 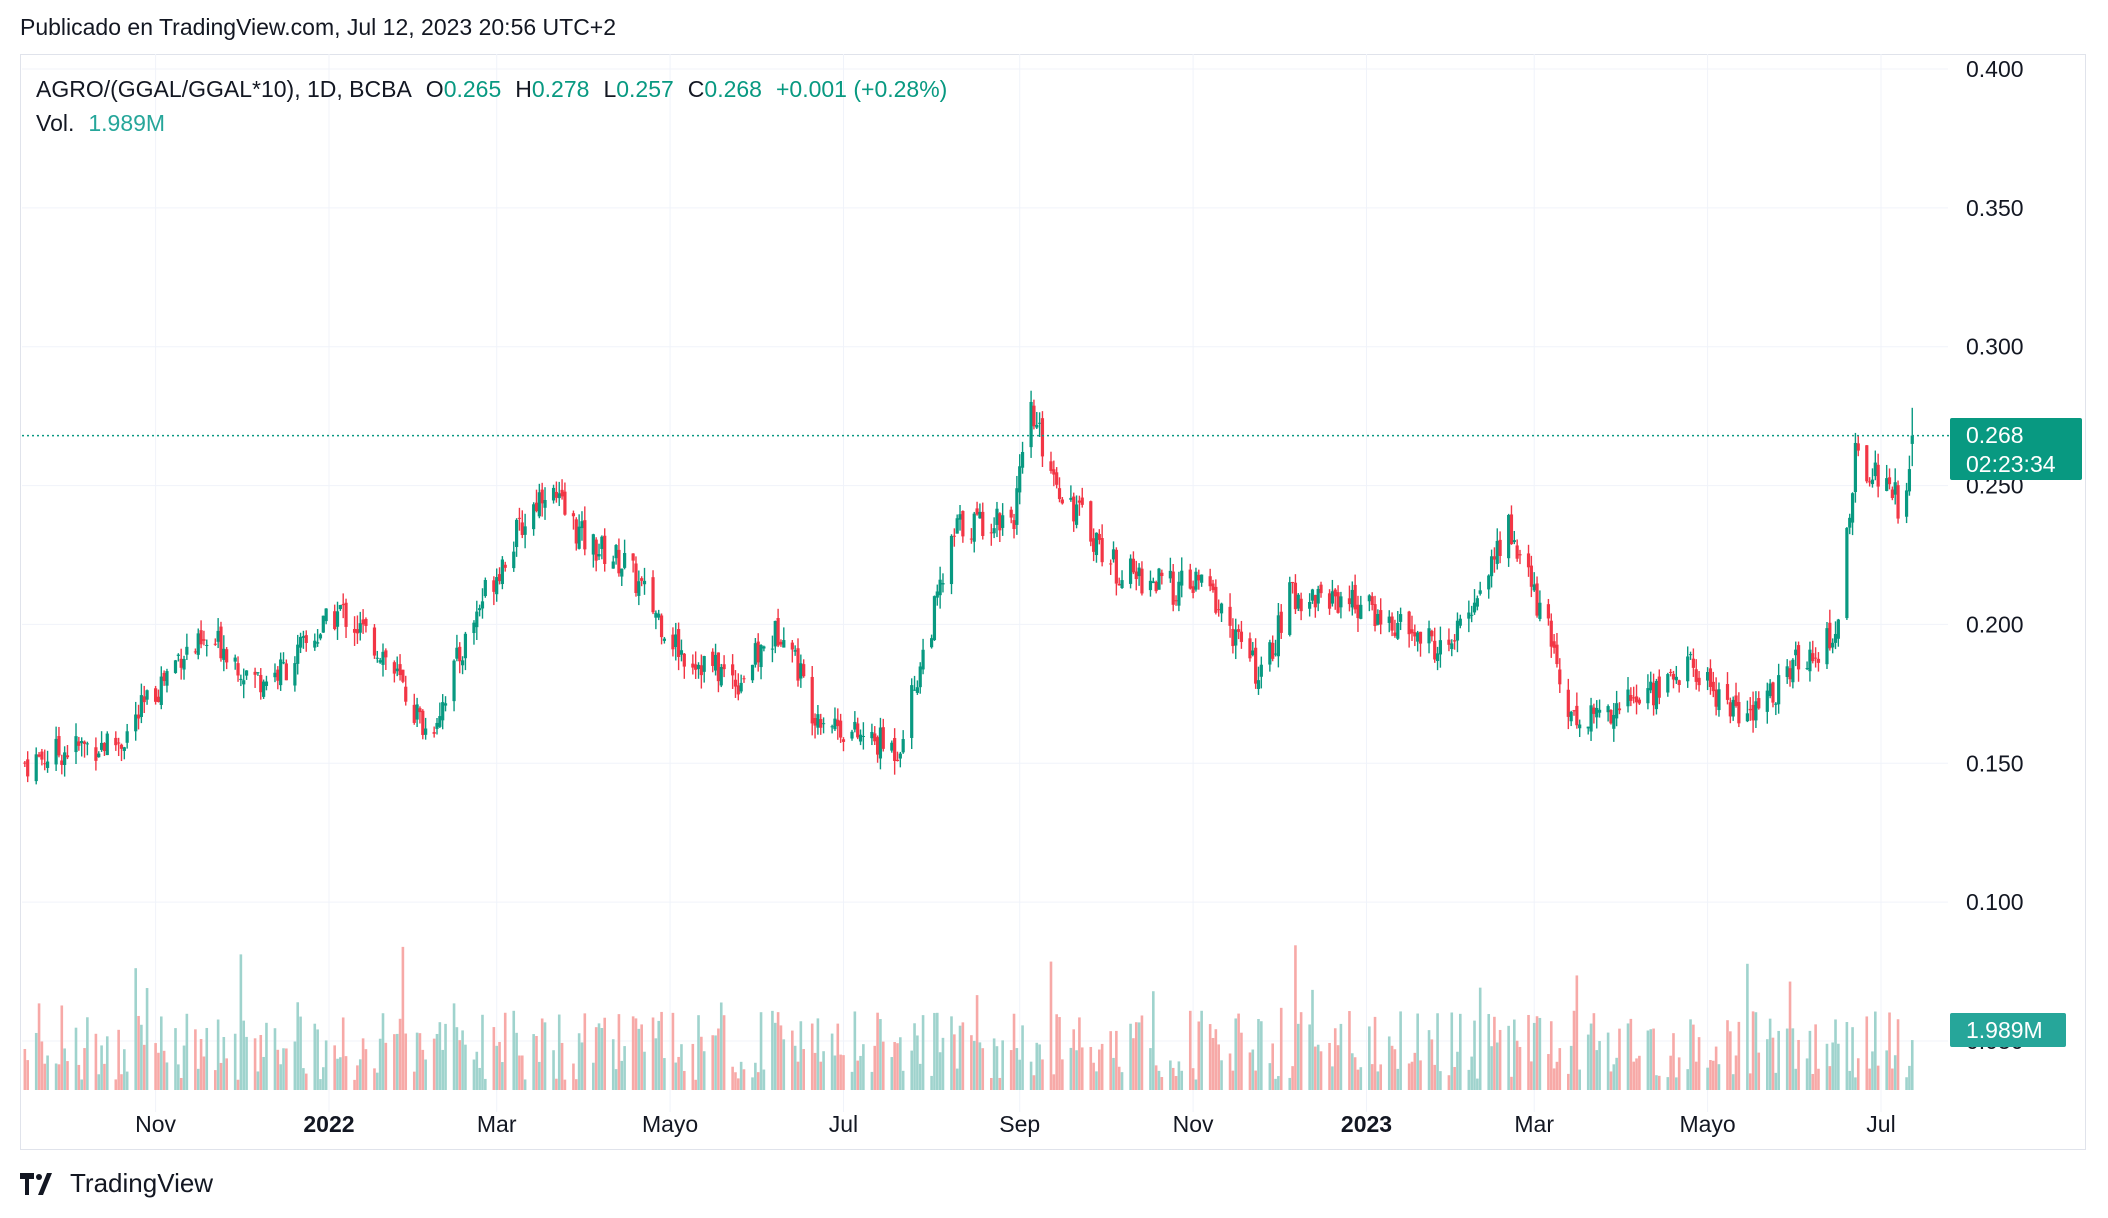 I want to click on tradingview-brand: TradingView, so click(x=142, y=1183).